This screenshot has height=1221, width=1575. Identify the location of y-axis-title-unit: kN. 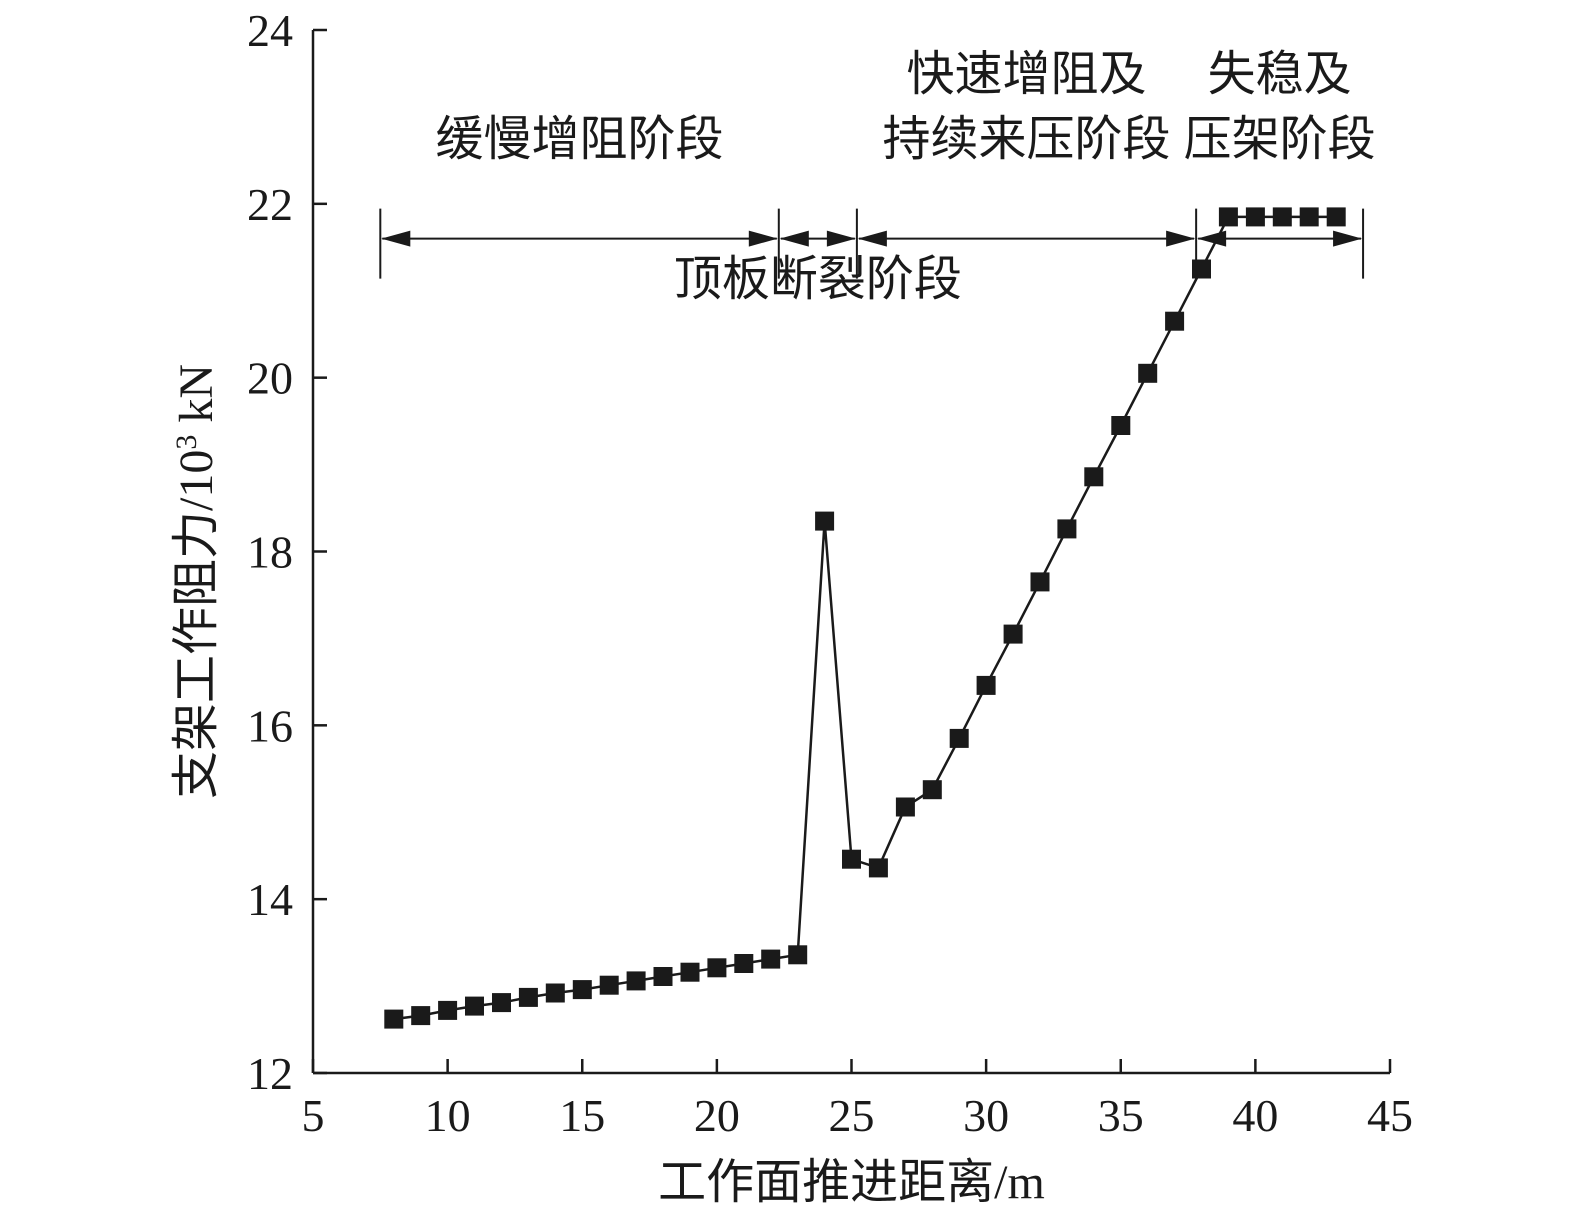
(196, 399).